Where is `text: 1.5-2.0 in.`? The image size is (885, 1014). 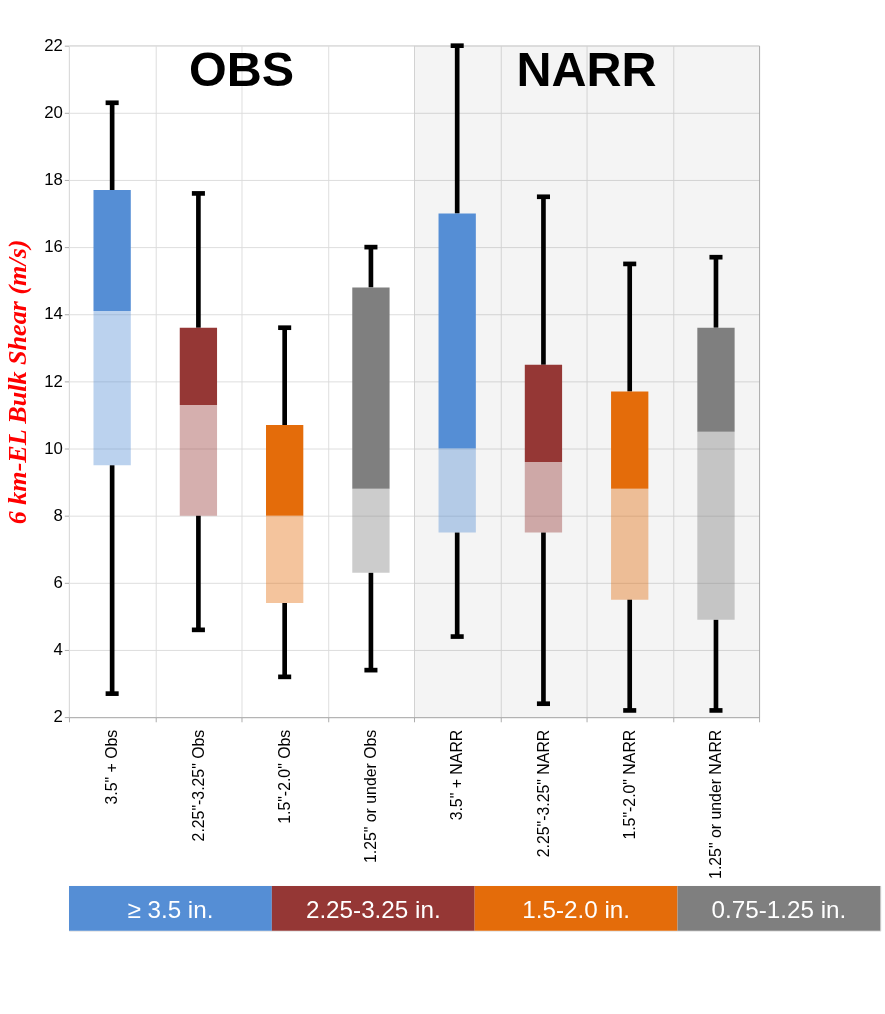 text: 1.5-2.0 in. is located at coordinates (576, 909).